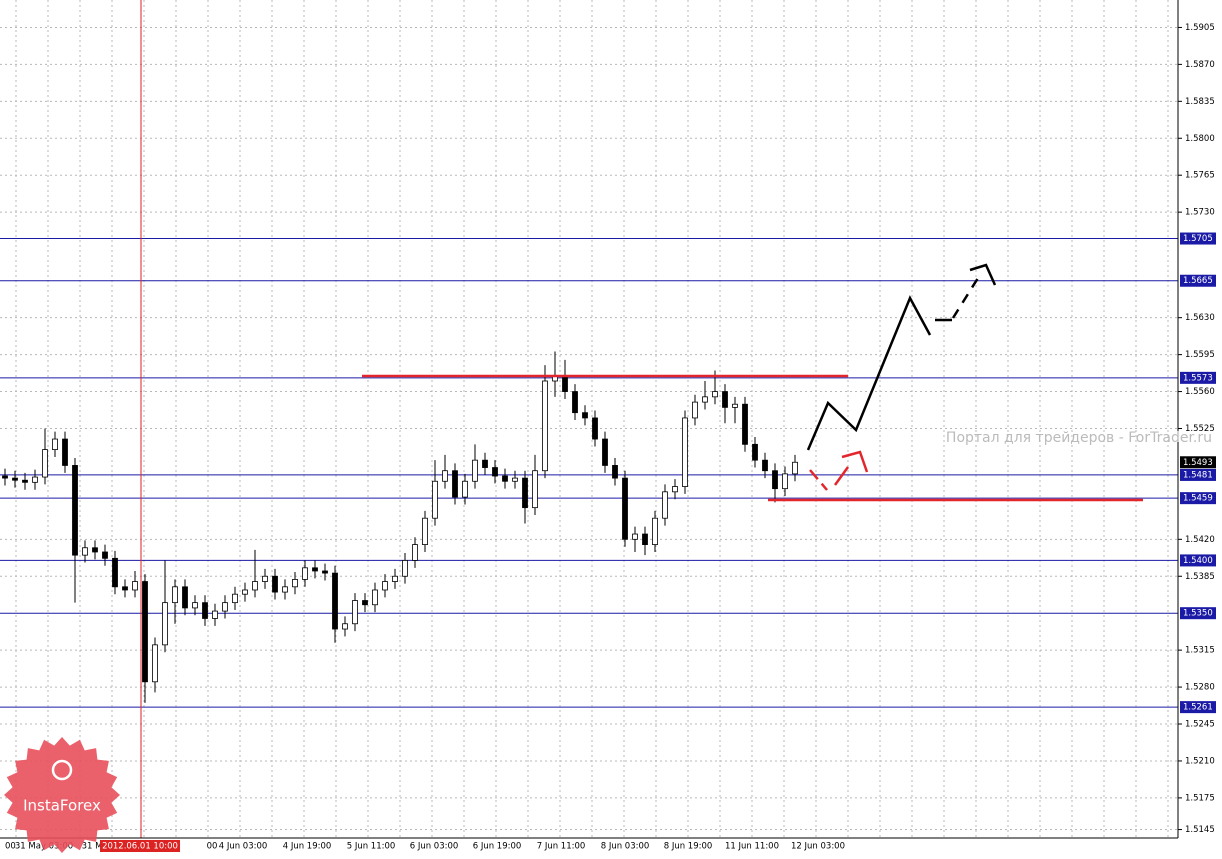 This screenshot has width=1222, height=859. Describe the element at coordinates (965, 298) in the screenshot. I see `forecast-dash` at that location.